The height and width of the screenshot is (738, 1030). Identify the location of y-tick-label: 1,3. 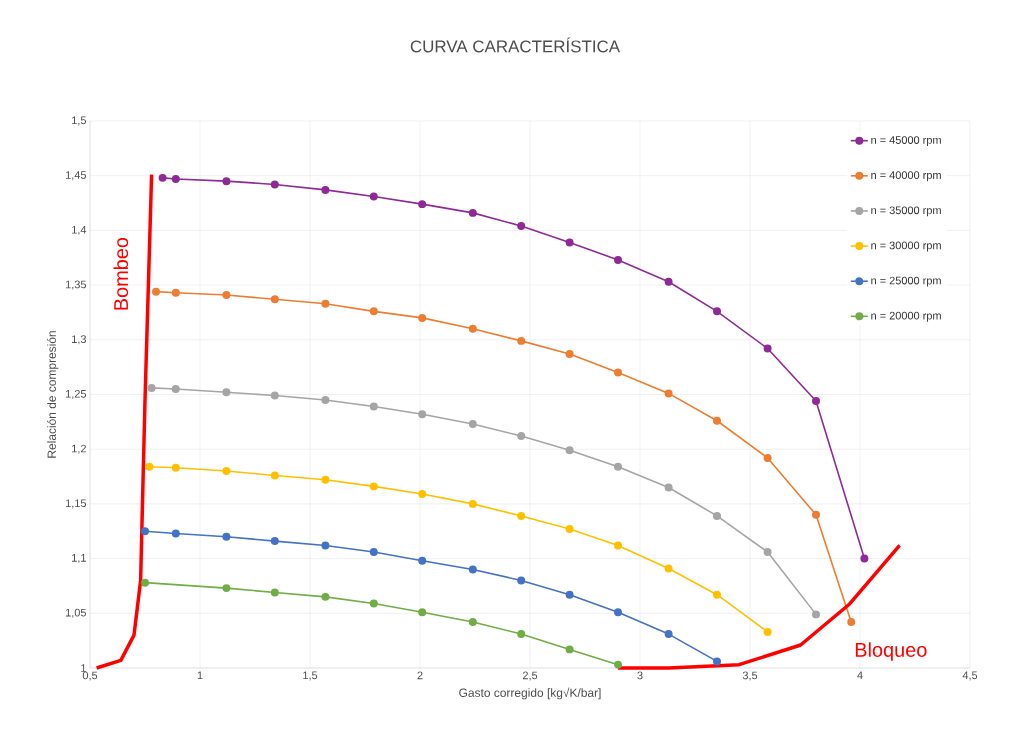
(79, 340).